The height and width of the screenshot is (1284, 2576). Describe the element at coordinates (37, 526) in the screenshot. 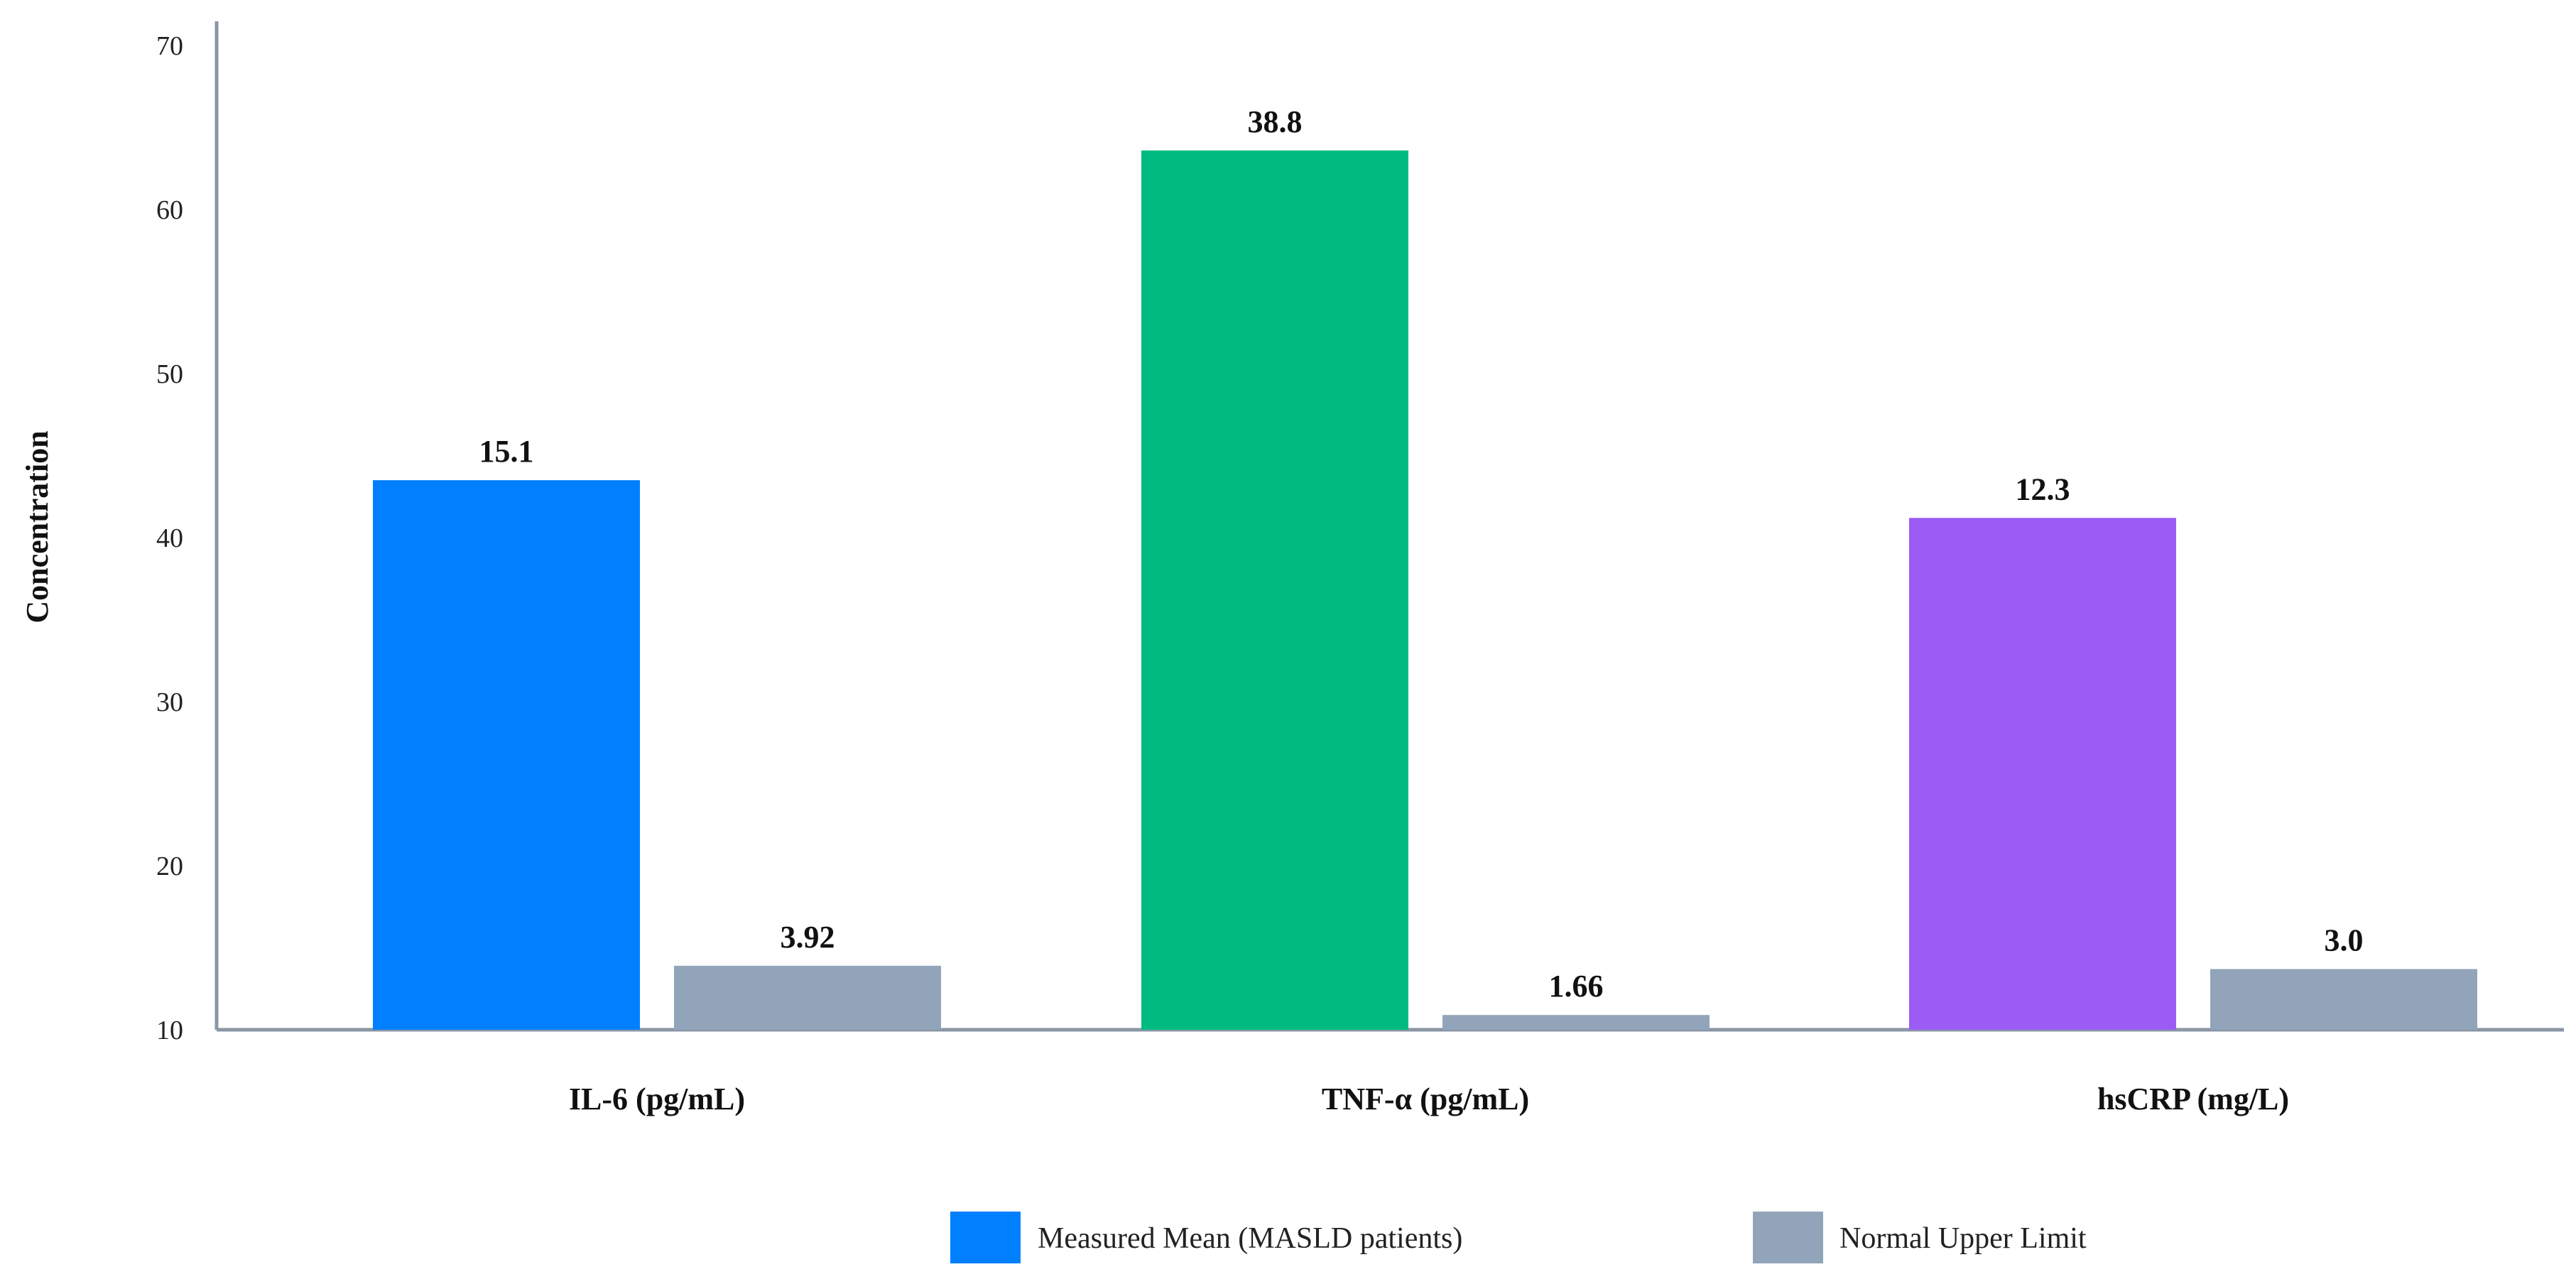

I see `y-axis-label: Concentration` at that location.